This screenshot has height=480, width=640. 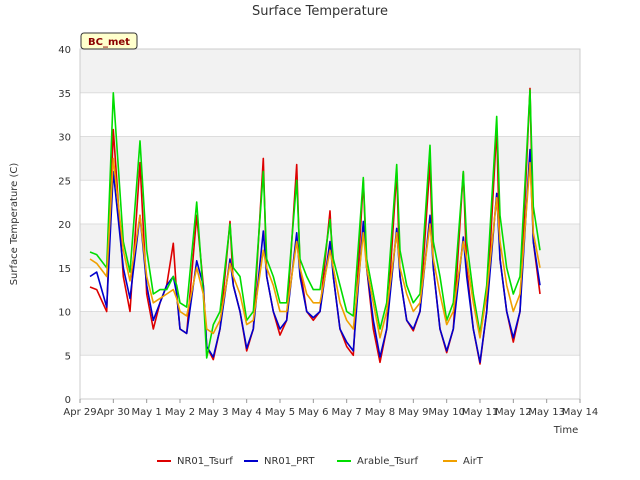 I want to click on x-tick-label: Apr 29, so click(x=79, y=412).